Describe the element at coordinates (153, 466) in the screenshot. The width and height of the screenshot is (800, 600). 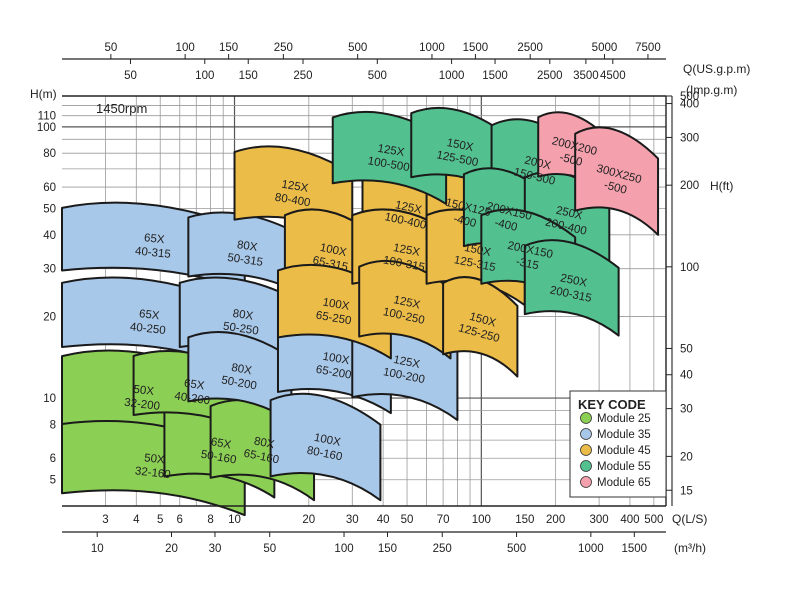
I see `zone-50x32-160-label: 50X32-160` at that location.